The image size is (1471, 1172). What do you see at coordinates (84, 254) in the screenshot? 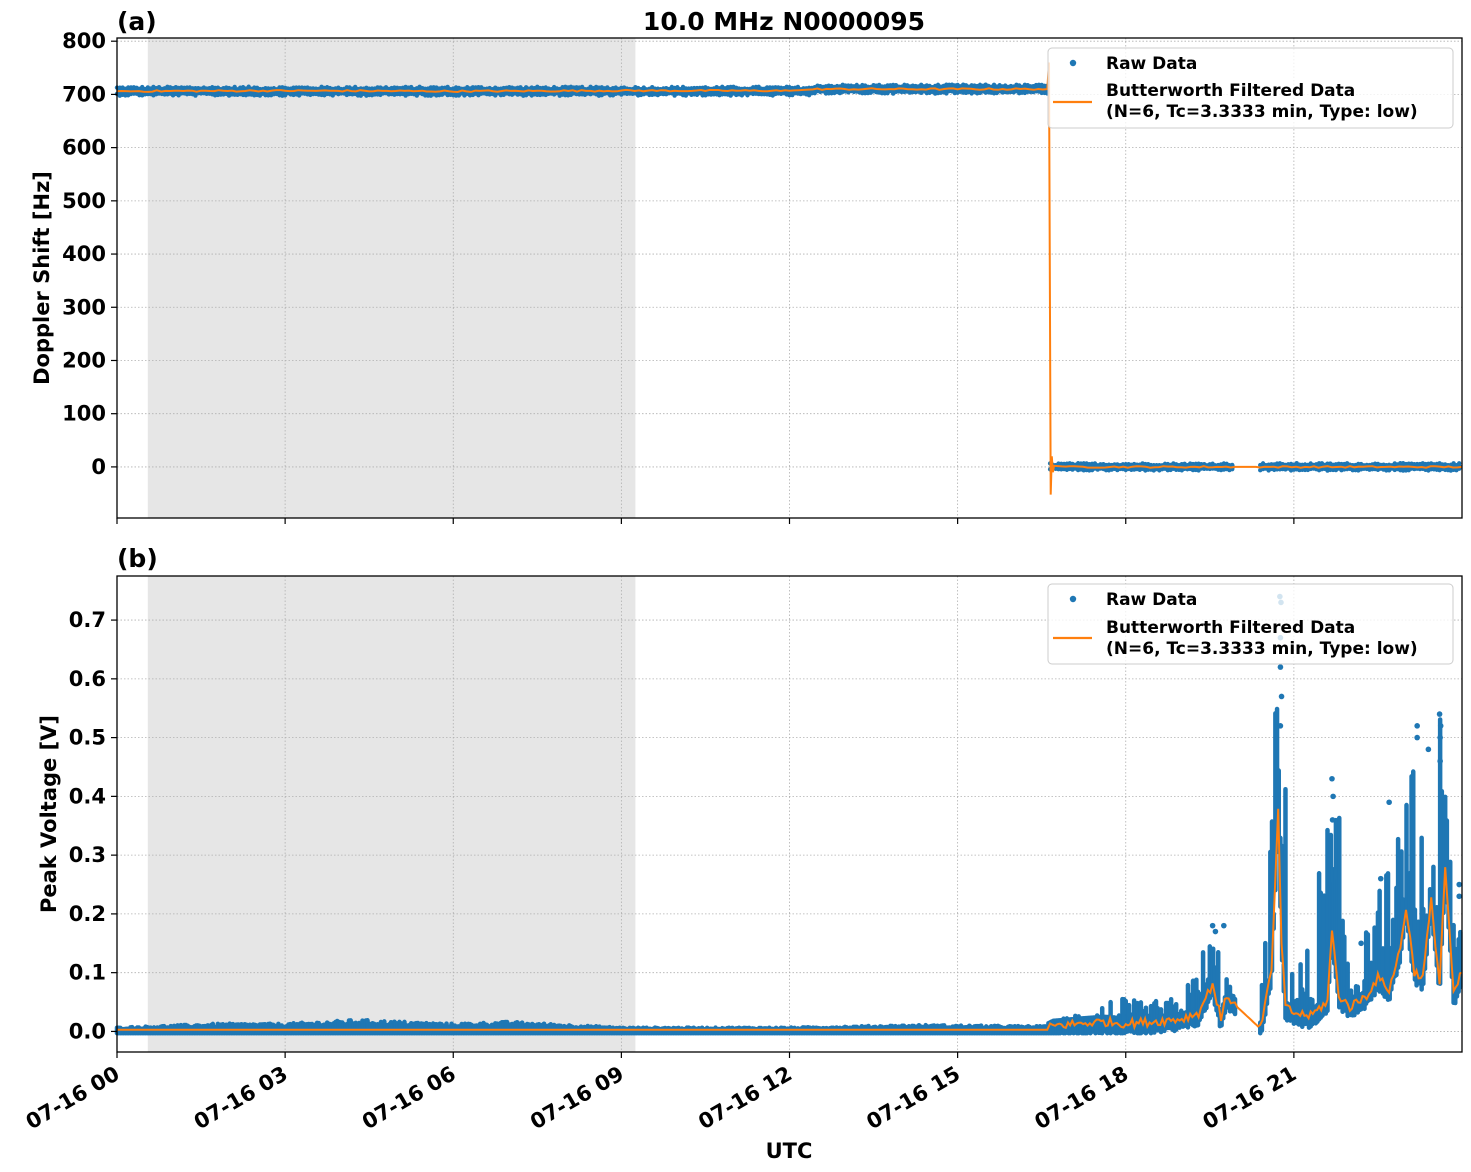
I see `y-tick-label: 400` at bounding box center [84, 254].